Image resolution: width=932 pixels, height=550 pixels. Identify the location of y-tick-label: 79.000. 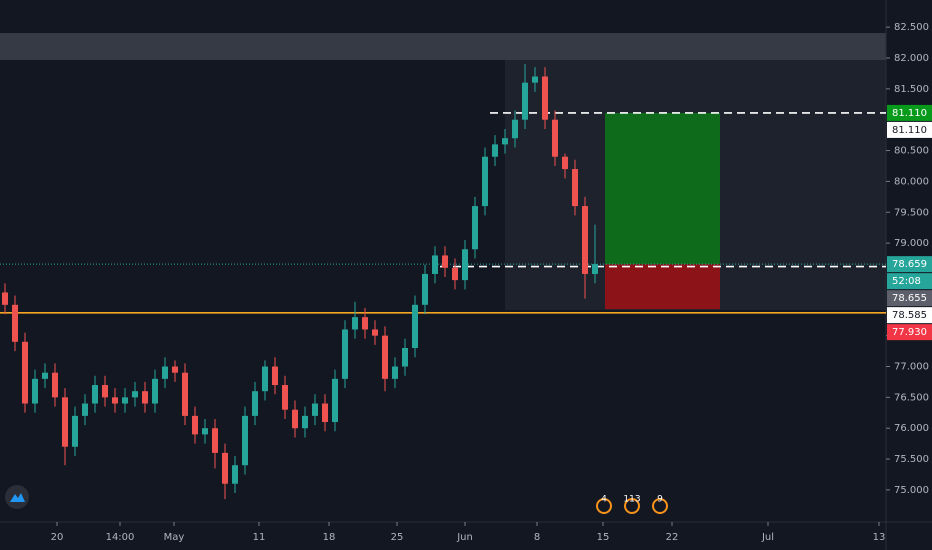
(911, 243).